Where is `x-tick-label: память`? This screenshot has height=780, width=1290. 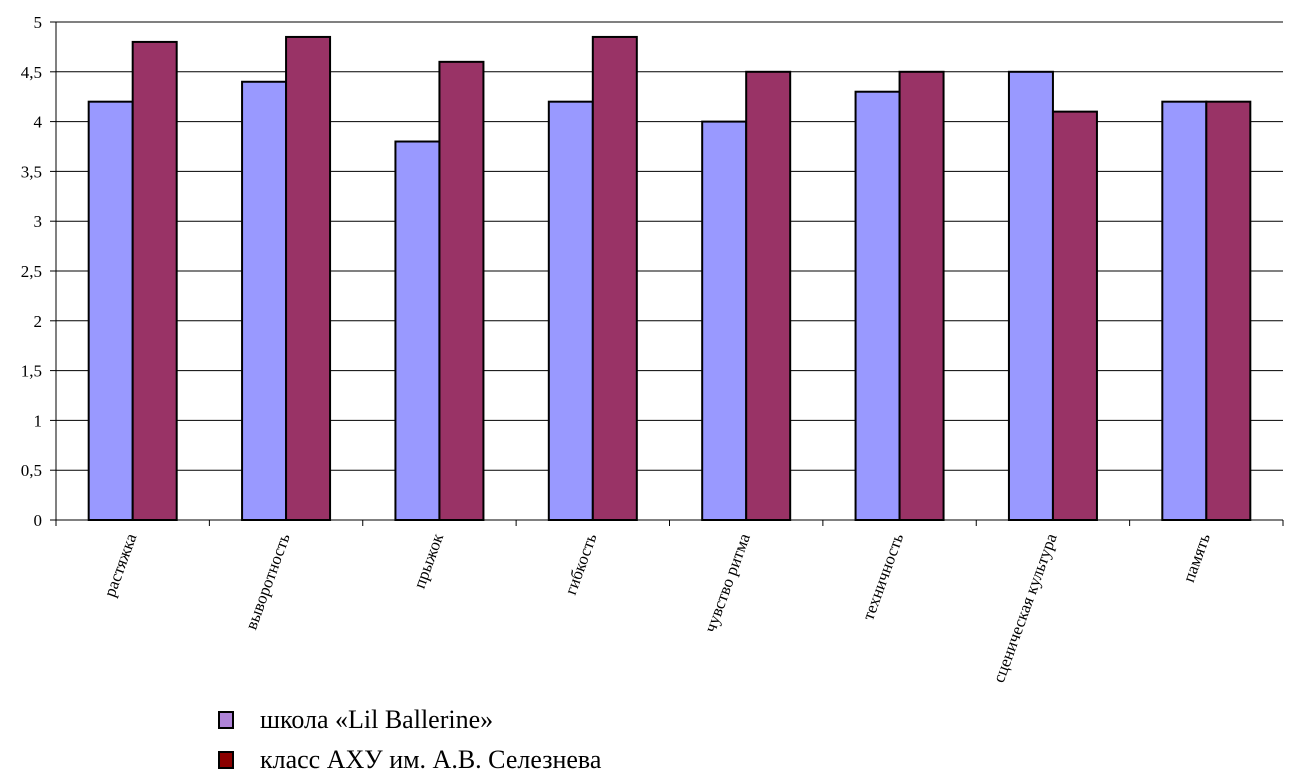
x-tick-label: память is located at coordinates (1196, 558).